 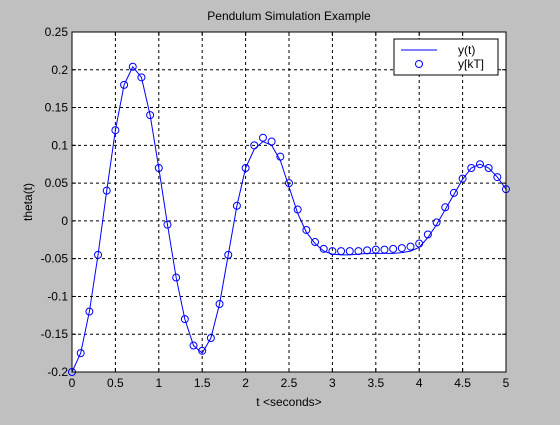 I want to click on x-tick-label: 3.5, so click(x=375, y=383).